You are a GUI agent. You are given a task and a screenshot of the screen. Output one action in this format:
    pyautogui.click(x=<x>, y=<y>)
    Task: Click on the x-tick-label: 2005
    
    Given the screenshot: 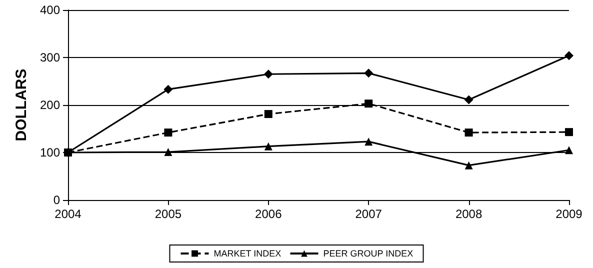 What is the action you would take?
    pyautogui.click(x=168, y=214)
    